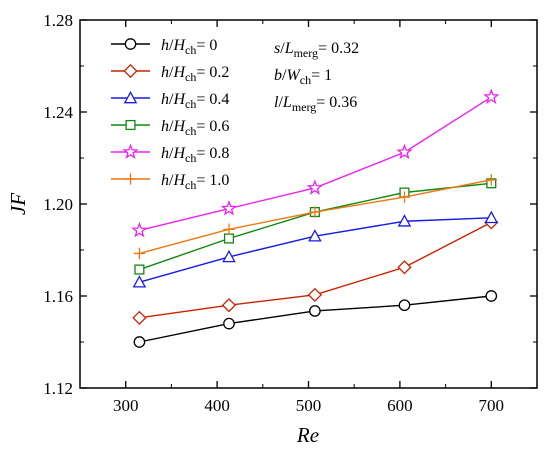 The width and height of the screenshot is (550, 451). What do you see at coordinates (278, 75) in the screenshot?
I see `param-var: b` at bounding box center [278, 75].